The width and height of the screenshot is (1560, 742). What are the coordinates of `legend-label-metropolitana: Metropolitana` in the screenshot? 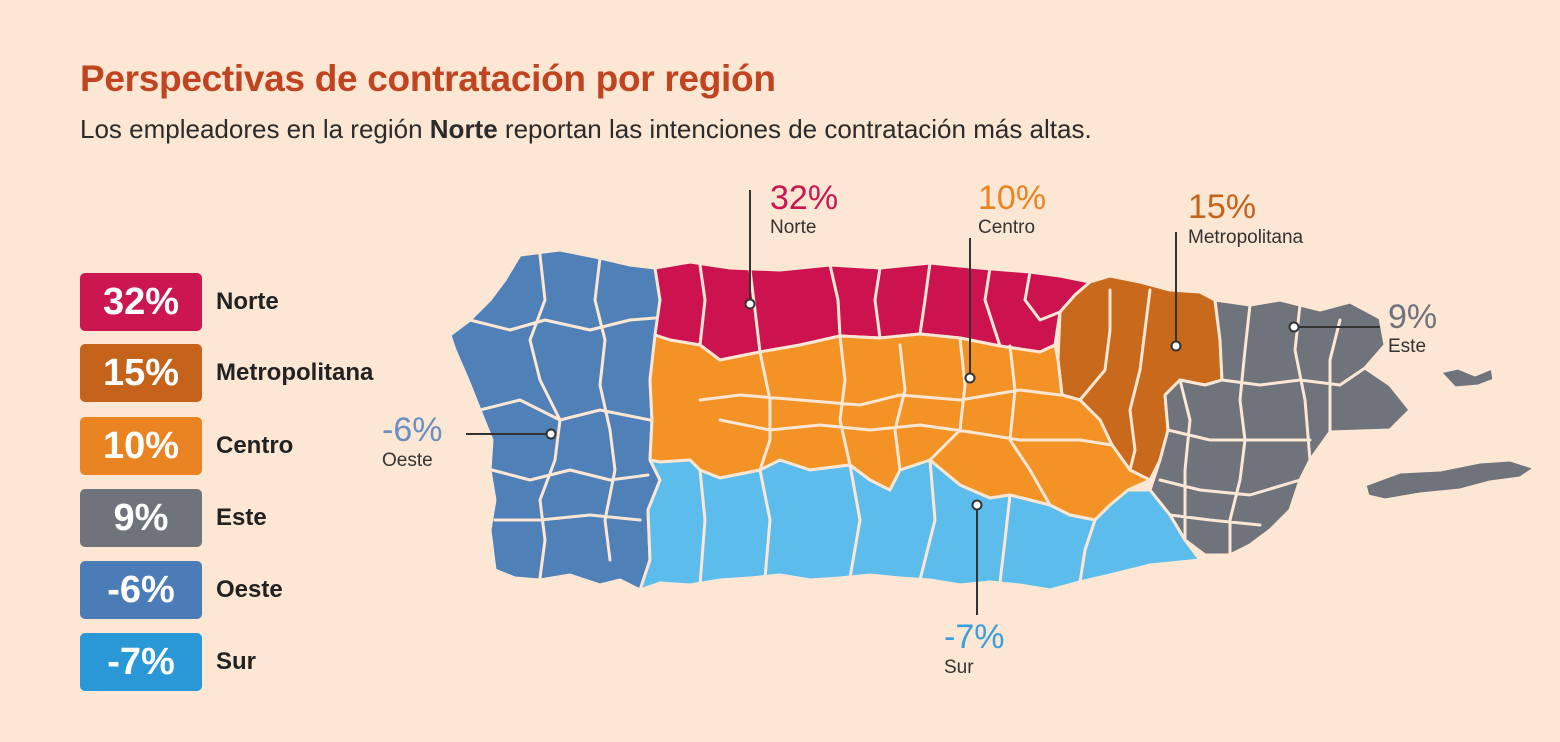 It's located at (295, 372).